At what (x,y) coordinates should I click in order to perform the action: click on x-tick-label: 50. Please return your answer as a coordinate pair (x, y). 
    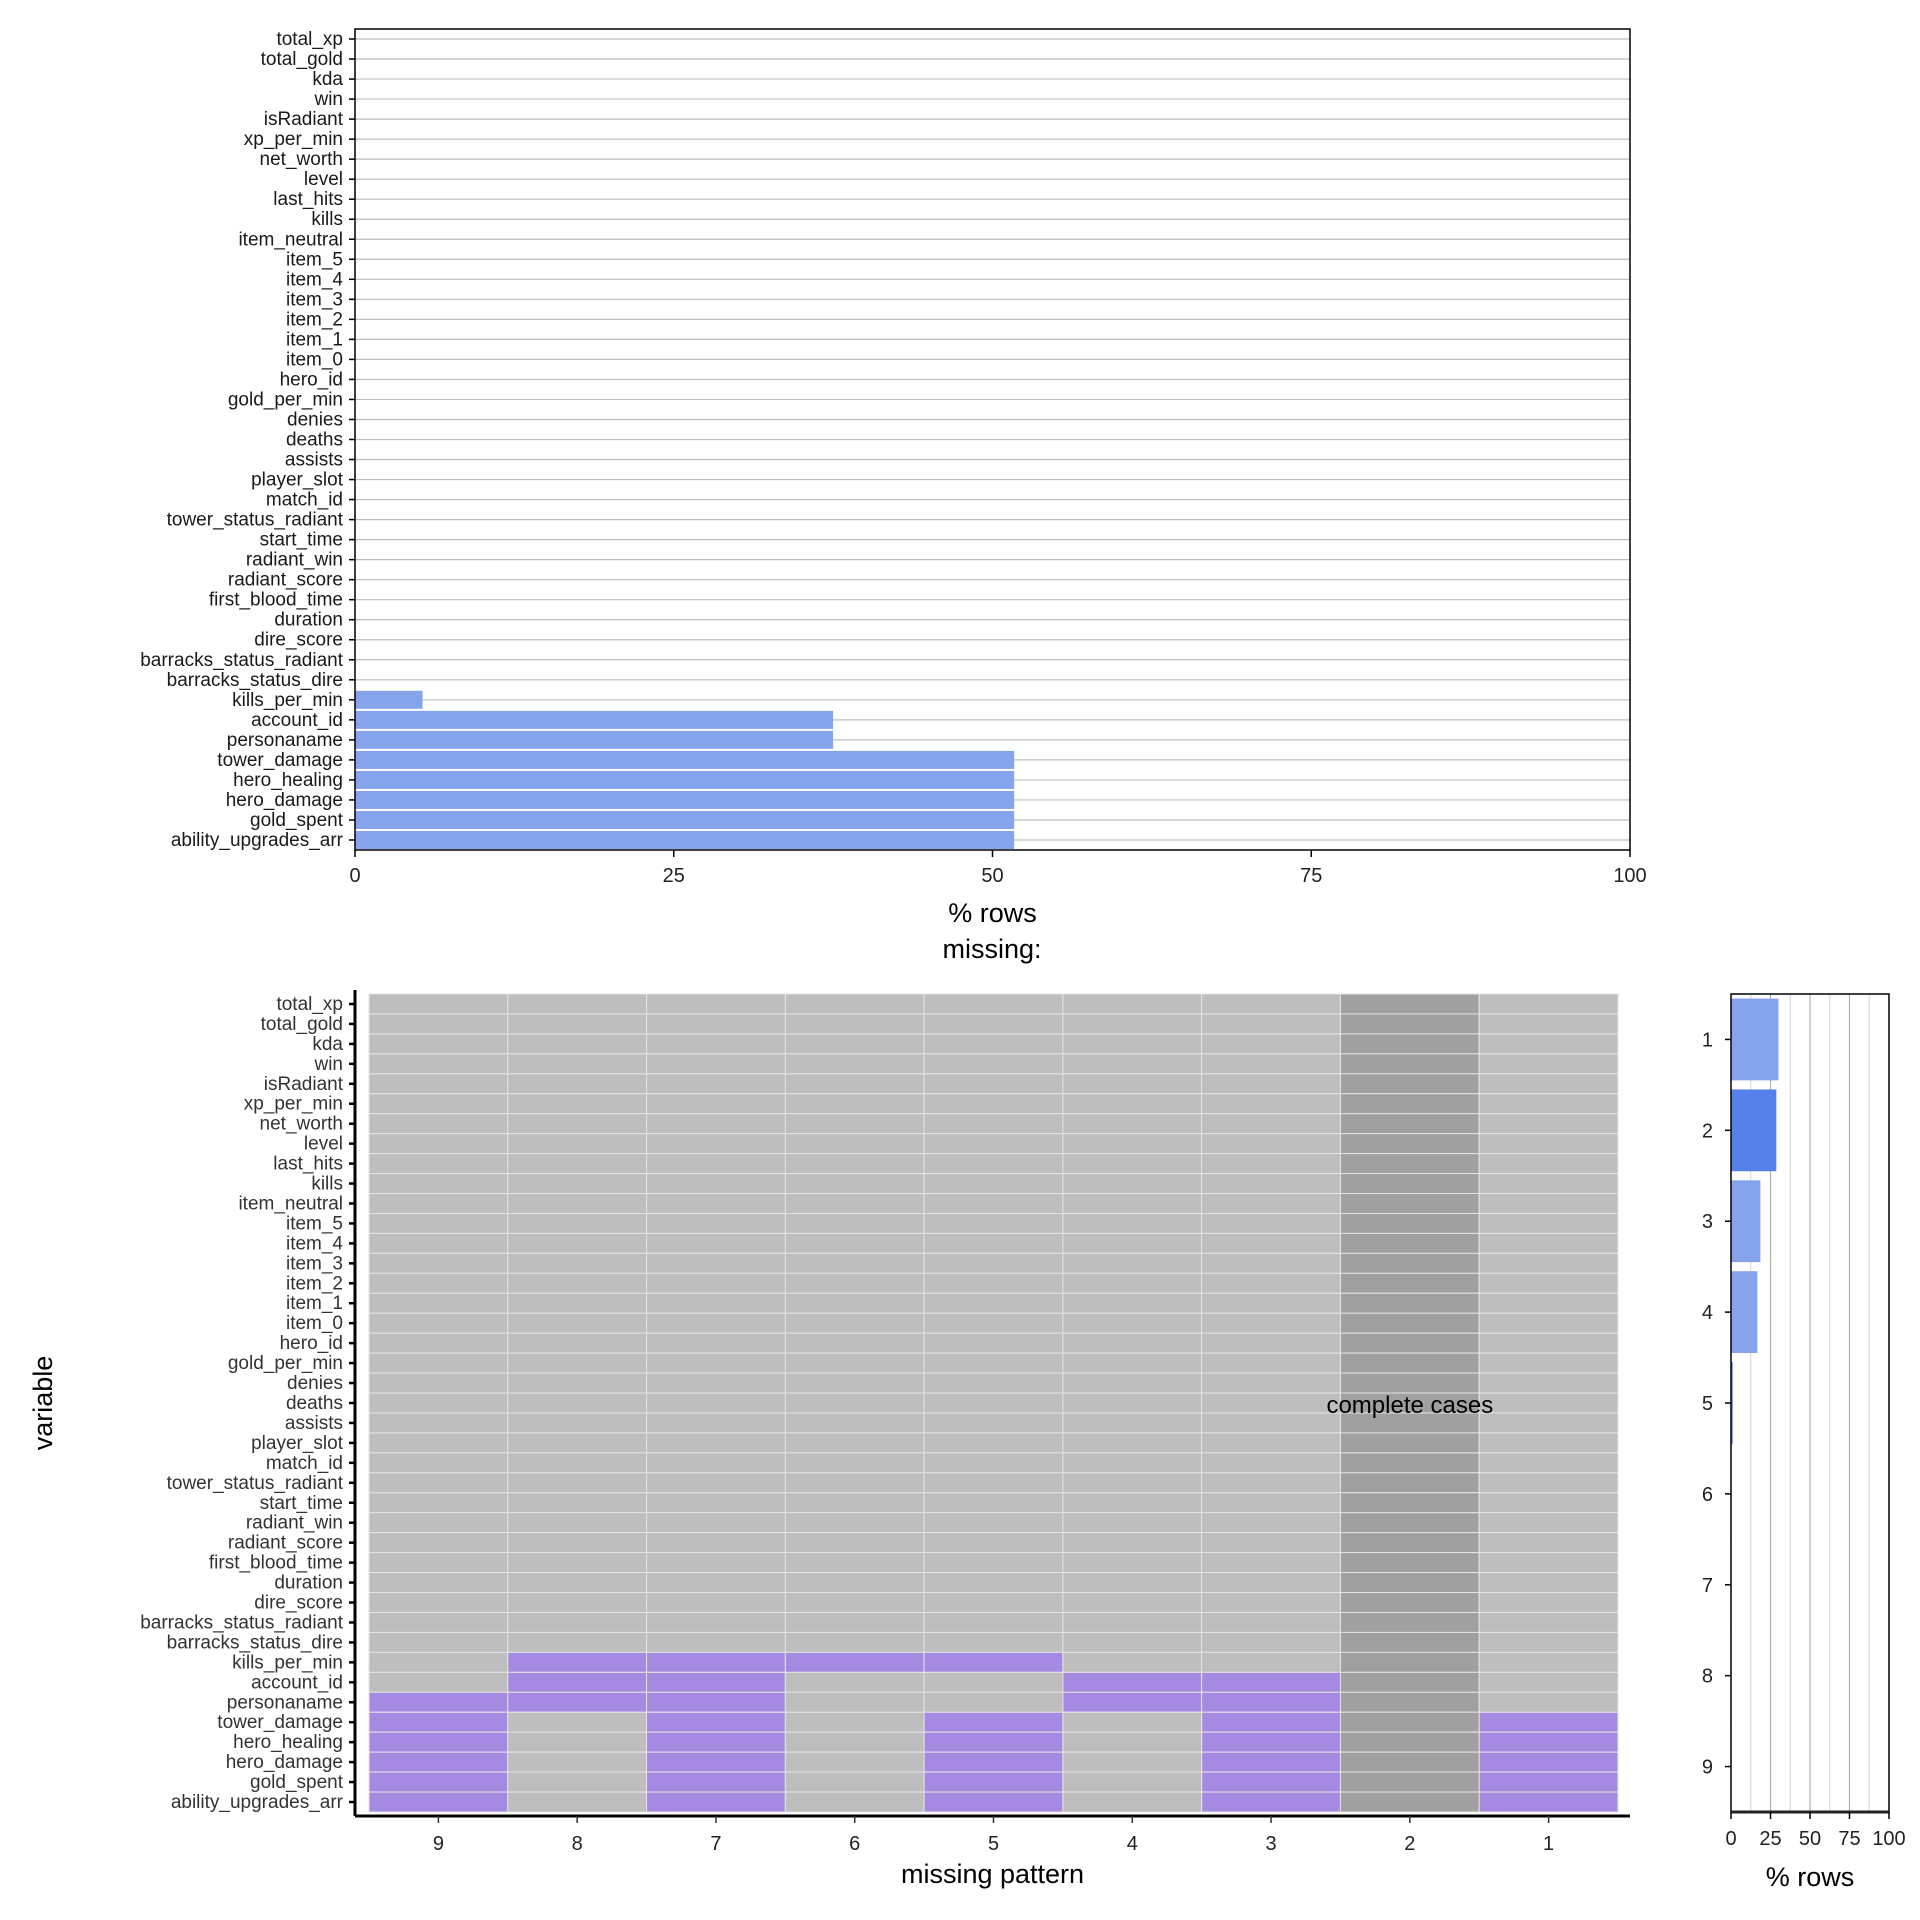
    Looking at the image, I should click on (1810, 1839).